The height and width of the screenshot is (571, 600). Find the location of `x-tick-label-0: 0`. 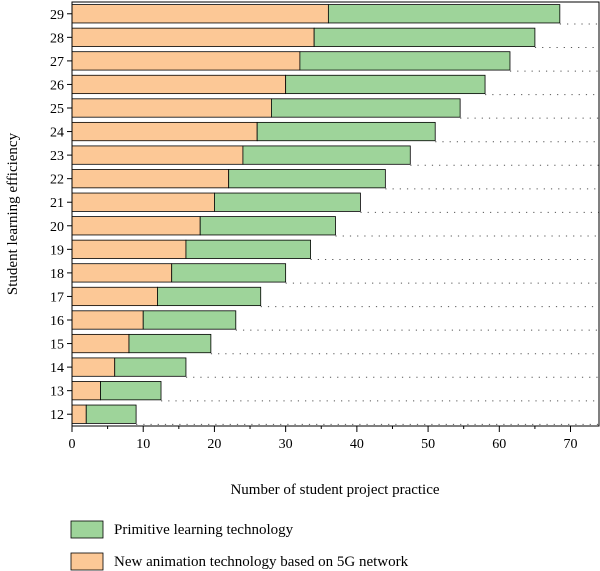

x-tick-label-0: 0 is located at coordinates (72, 444).